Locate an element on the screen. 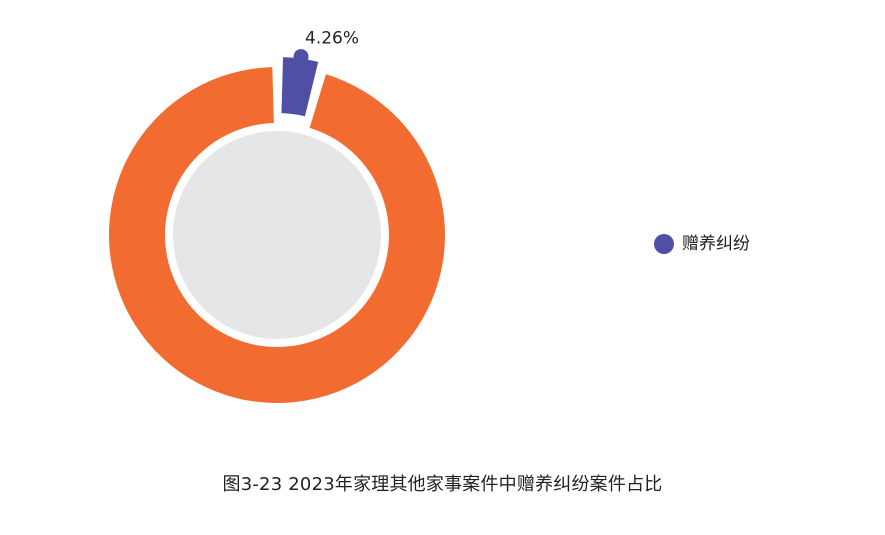 This screenshot has height=535, width=885. data-label-gift-support: 4.26% is located at coordinates (332, 39).